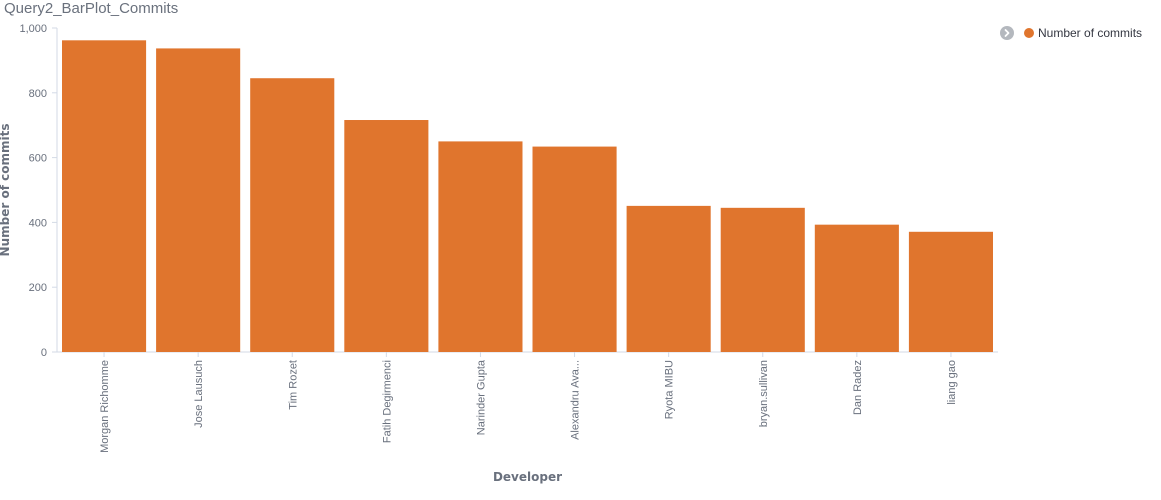  What do you see at coordinates (38, 288) in the screenshot?
I see `y-tick-label: 200` at bounding box center [38, 288].